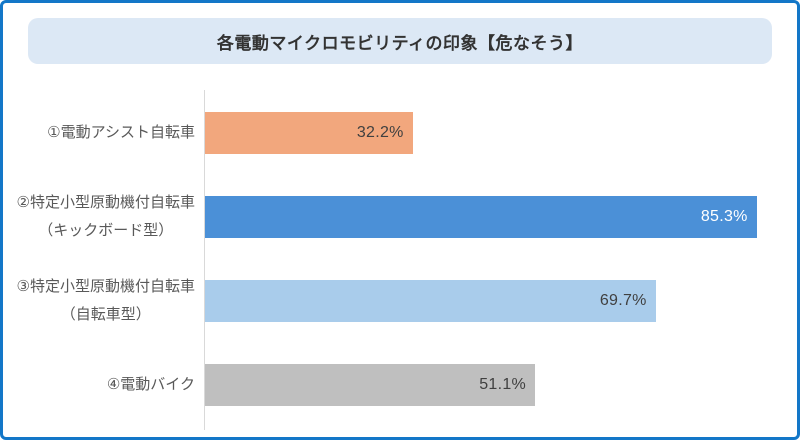 The height and width of the screenshot is (440, 800). Describe the element at coordinates (500, 133) in the screenshot. I see `bar-track: 32.2%` at that location.